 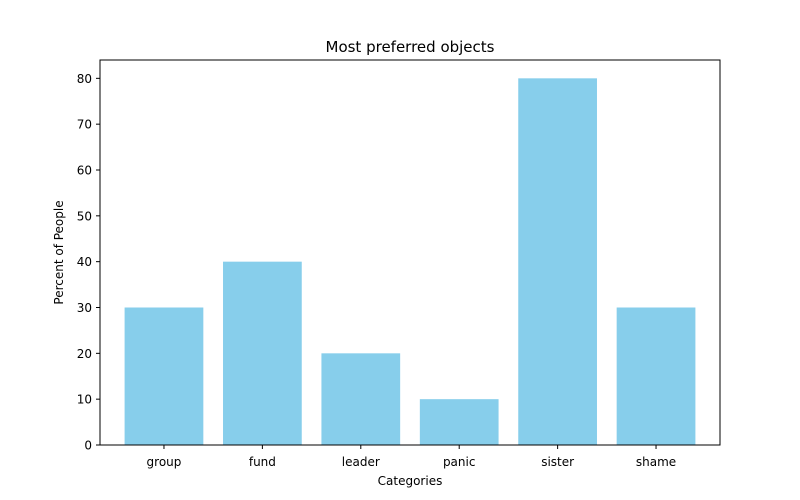 I want to click on y-axis-label: Percent of People, so click(x=59, y=252).